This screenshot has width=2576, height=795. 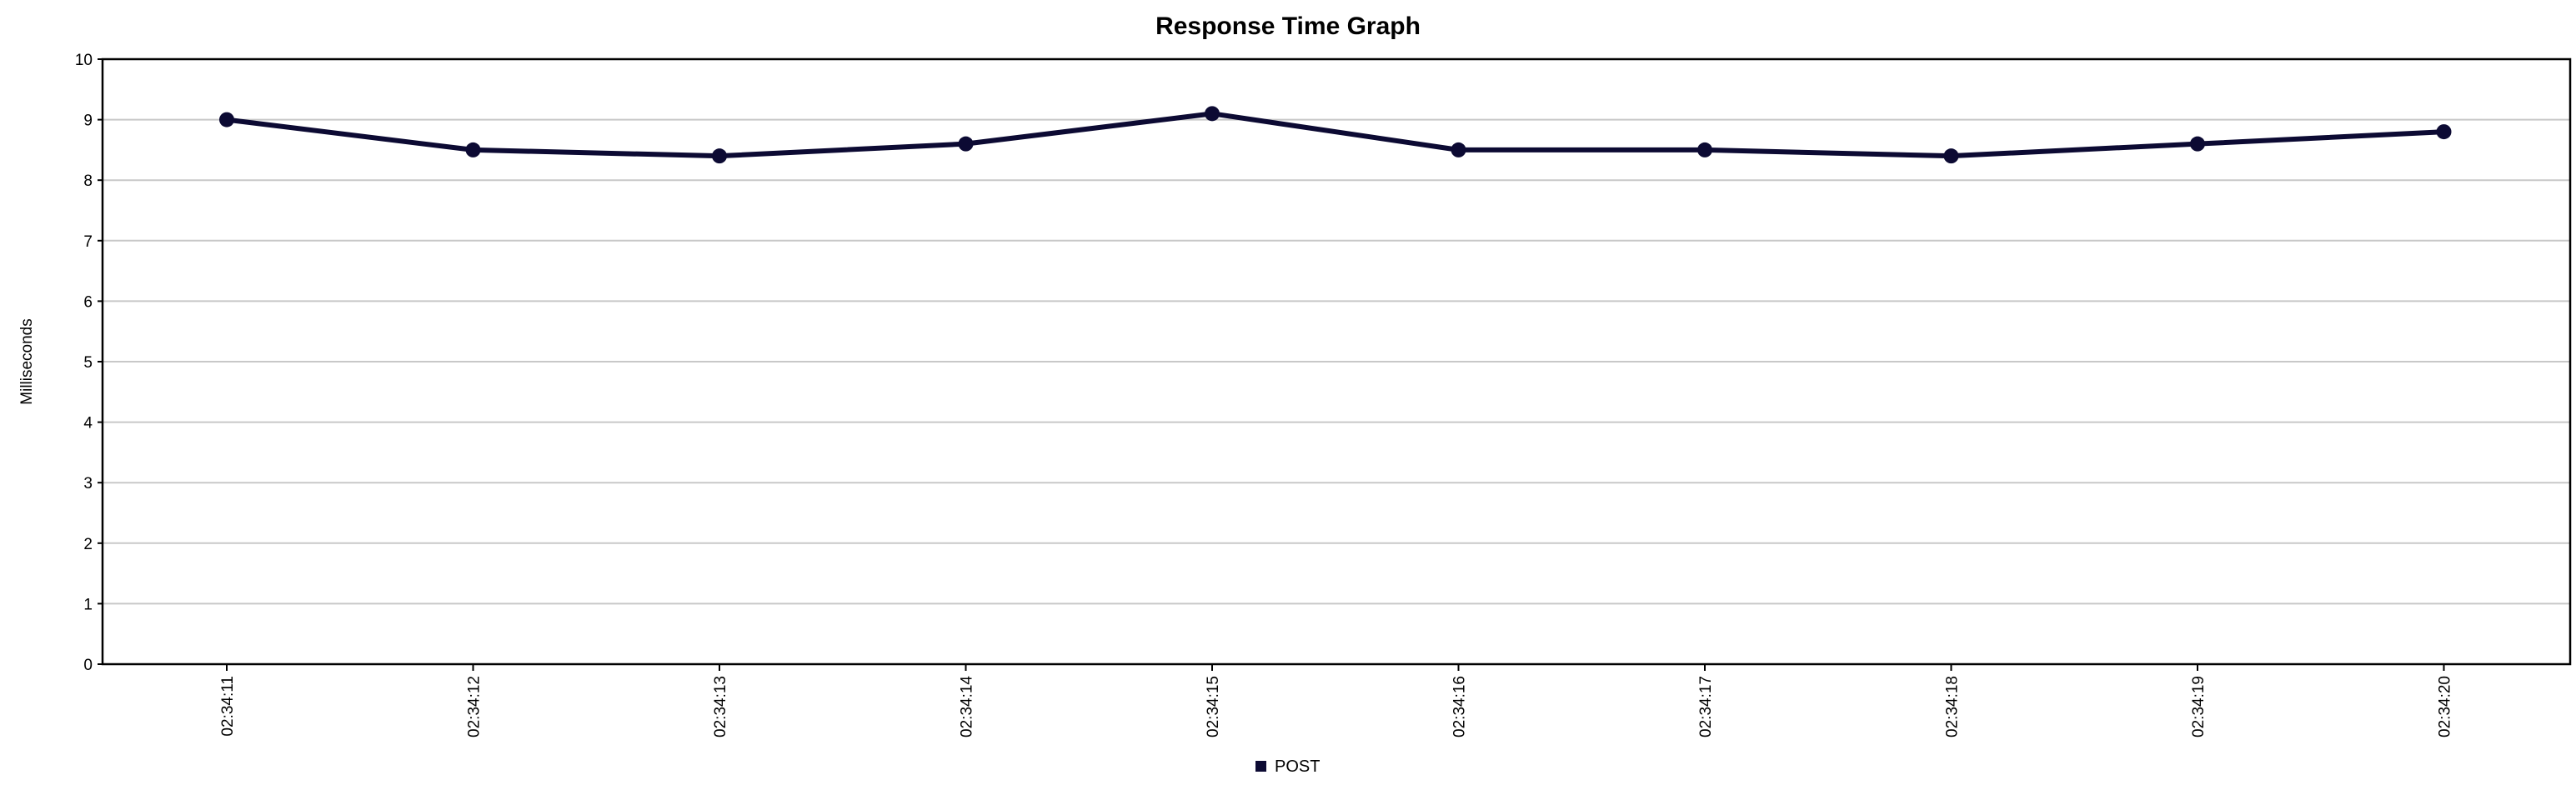 What do you see at coordinates (84, 60) in the screenshot?
I see `y-tick-label: 10` at bounding box center [84, 60].